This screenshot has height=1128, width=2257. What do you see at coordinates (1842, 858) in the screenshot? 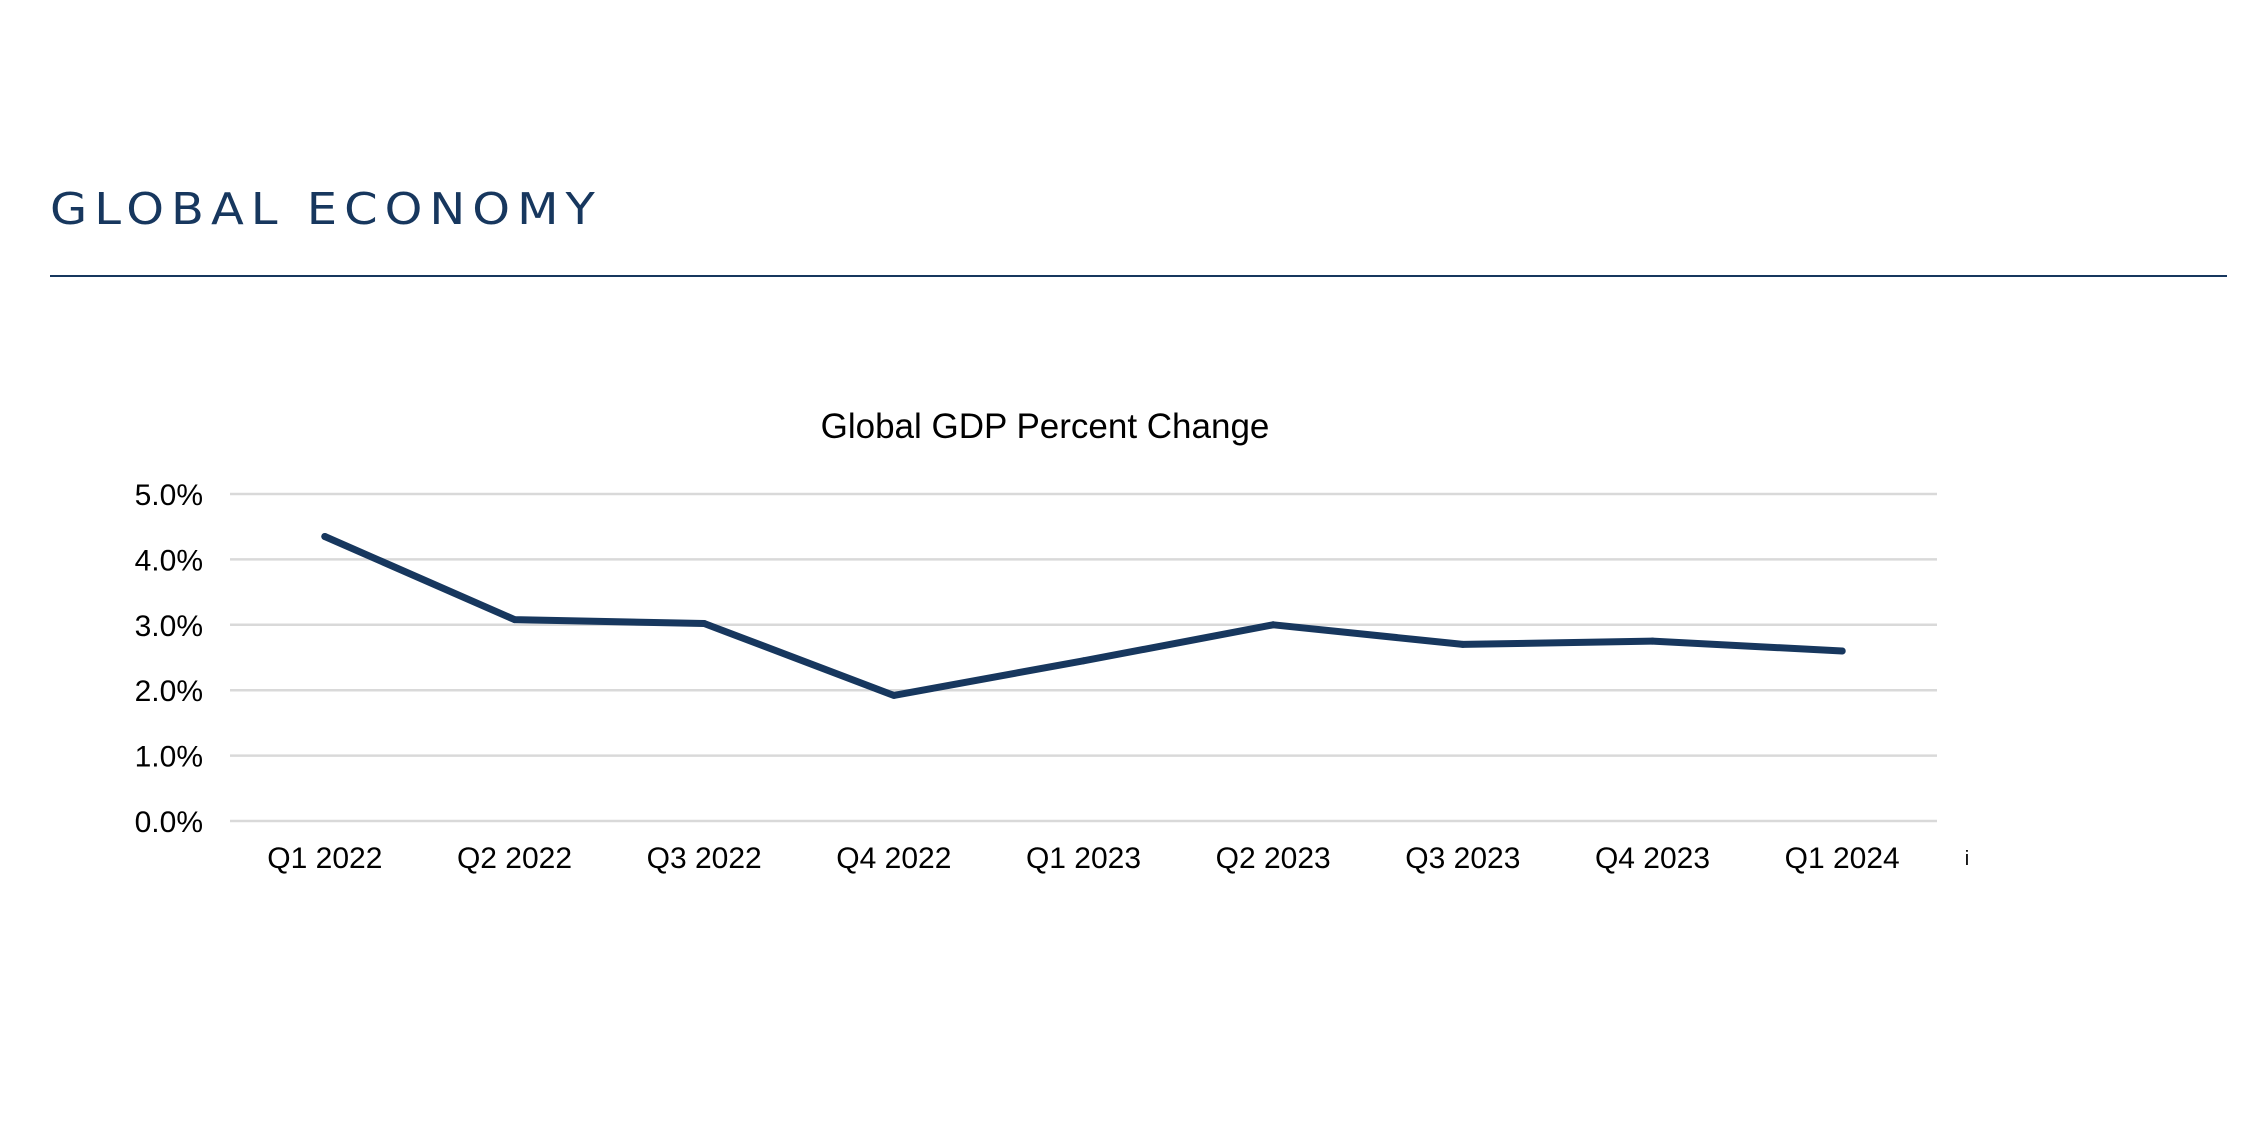
I see `x-tick-label: Q1 2024` at bounding box center [1842, 858].